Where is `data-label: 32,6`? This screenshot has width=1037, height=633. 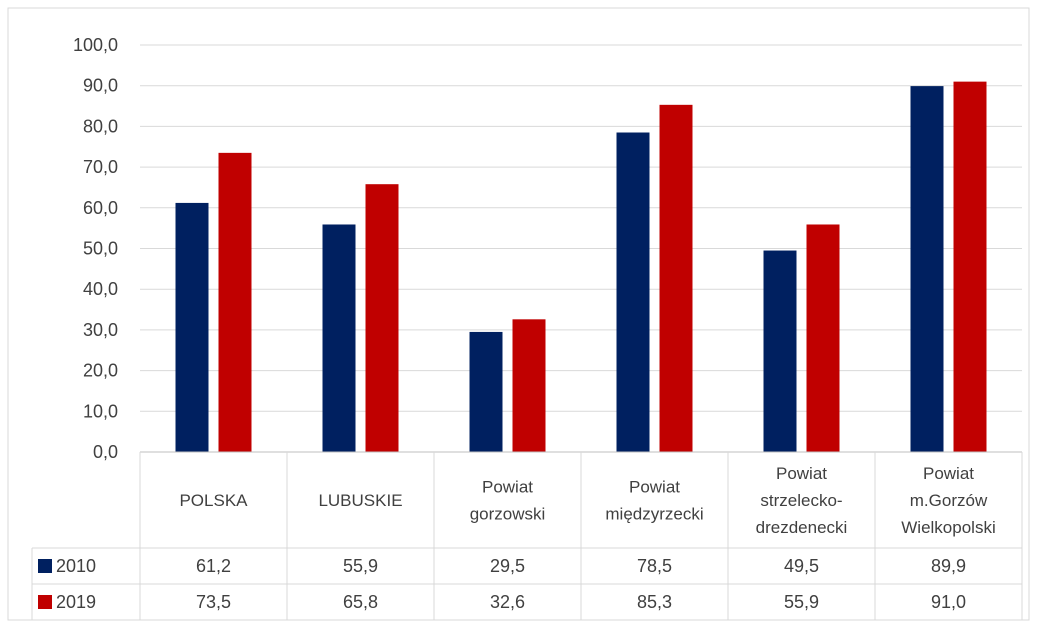
data-label: 32,6 is located at coordinates (507, 602).